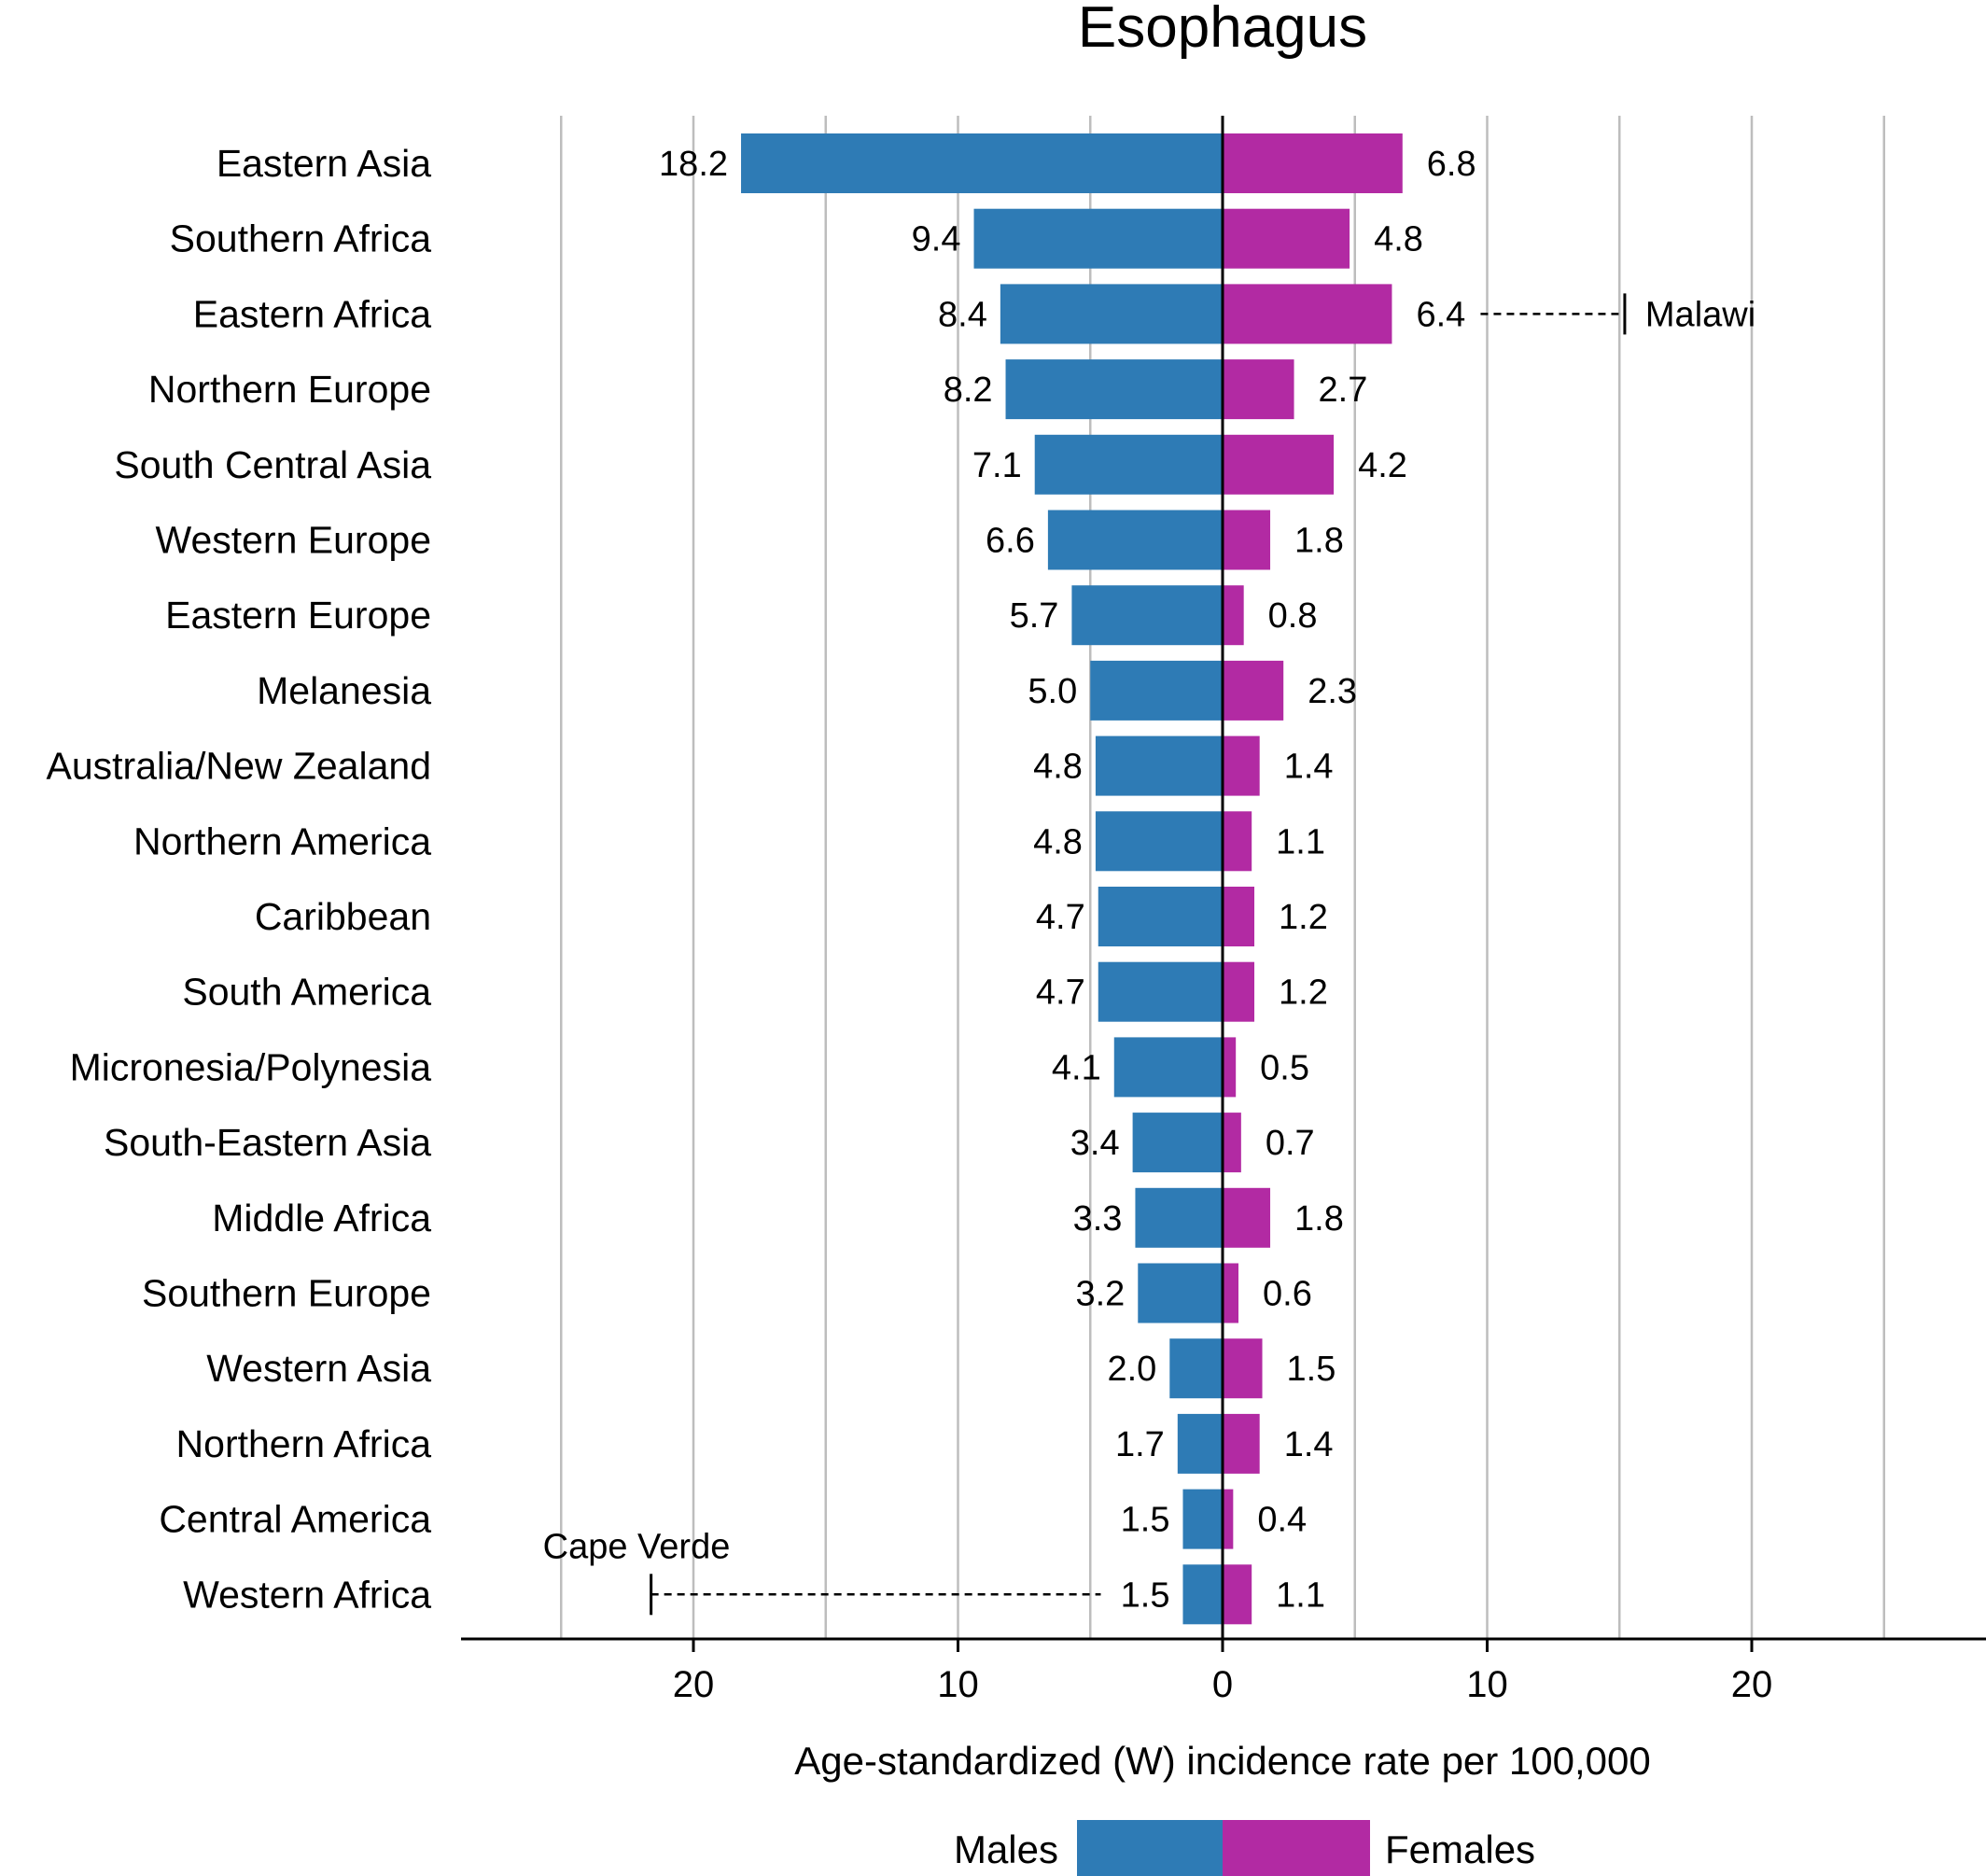 This screenshot has width=1986, height=1876. Describe the element at coordinates (1247, 540) in the screenshot. I see `bar-females-western-europe` at that location.